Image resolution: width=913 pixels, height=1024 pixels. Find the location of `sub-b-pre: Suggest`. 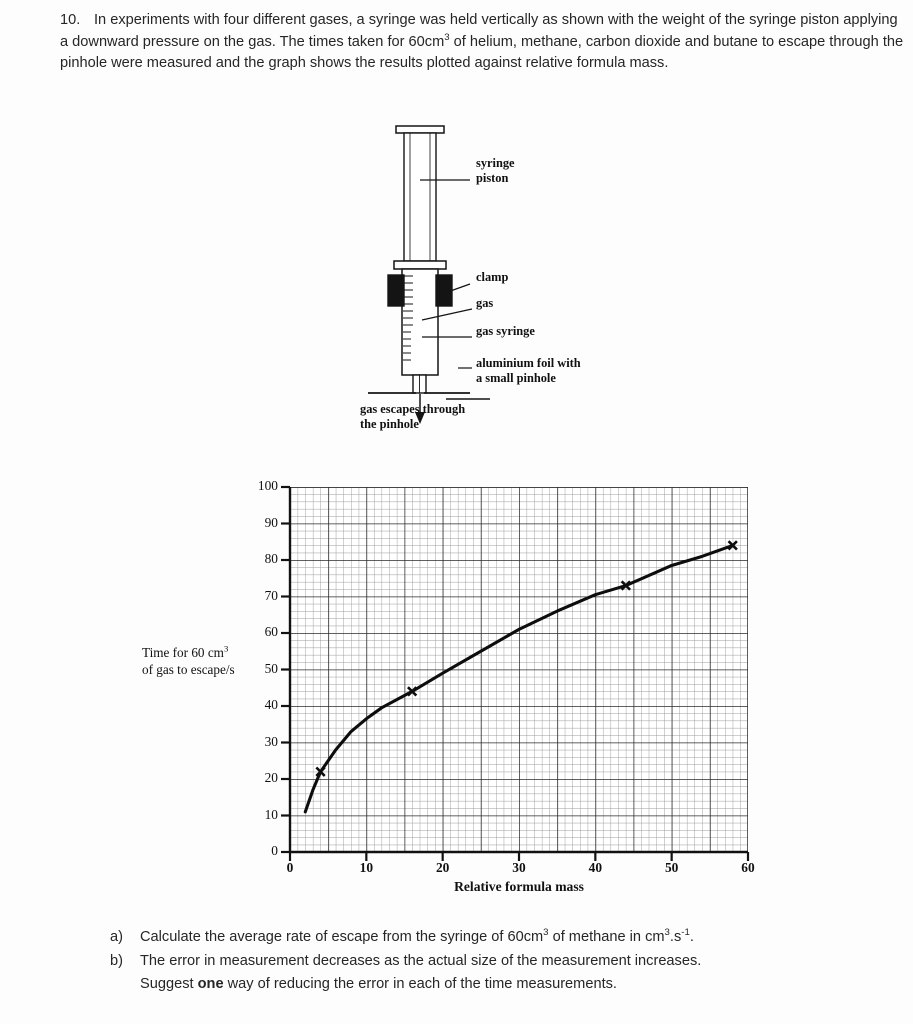

sub-b-pre: Suggest is located at coordinates (169, 984).